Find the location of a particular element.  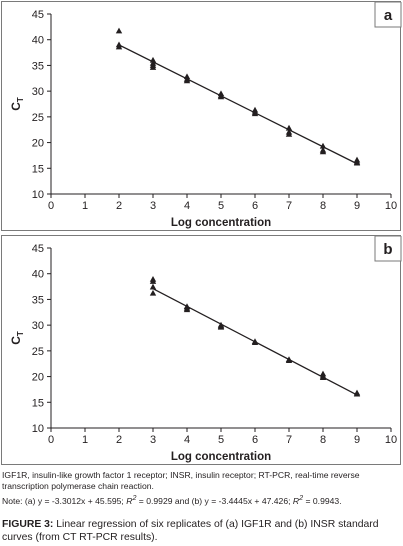

r-squared-a-symbol: R2 is located at coordinates (131, 500).